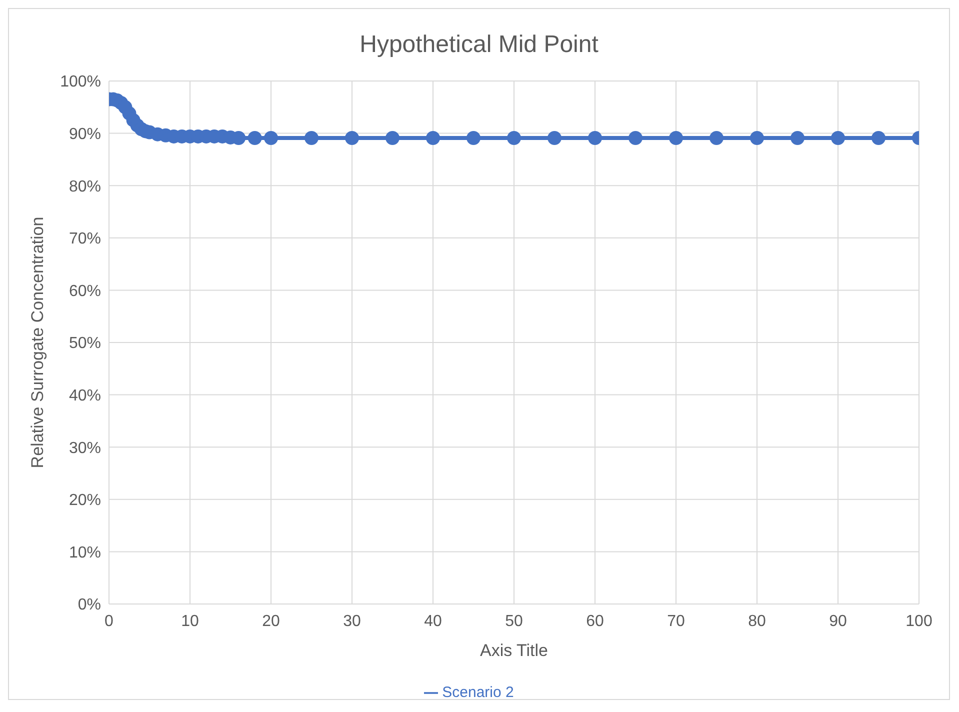  I want to click on y-tick-label: 10%, so click(84, 553).